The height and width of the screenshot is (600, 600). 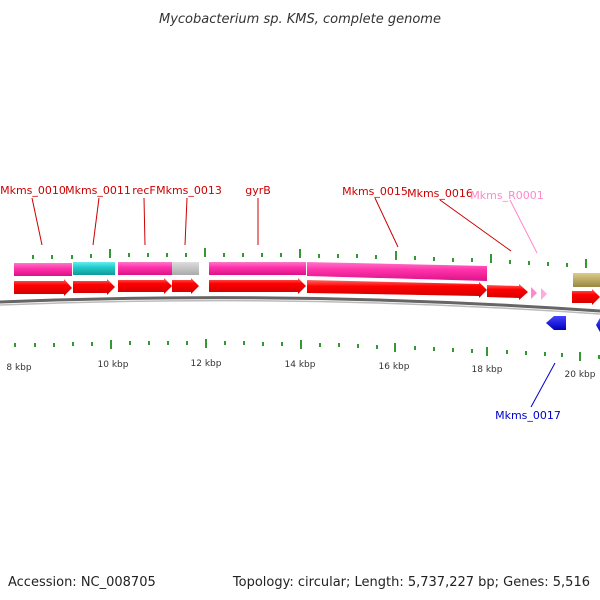 I want to click on gene-block-recf, so click(x=145, y=268).